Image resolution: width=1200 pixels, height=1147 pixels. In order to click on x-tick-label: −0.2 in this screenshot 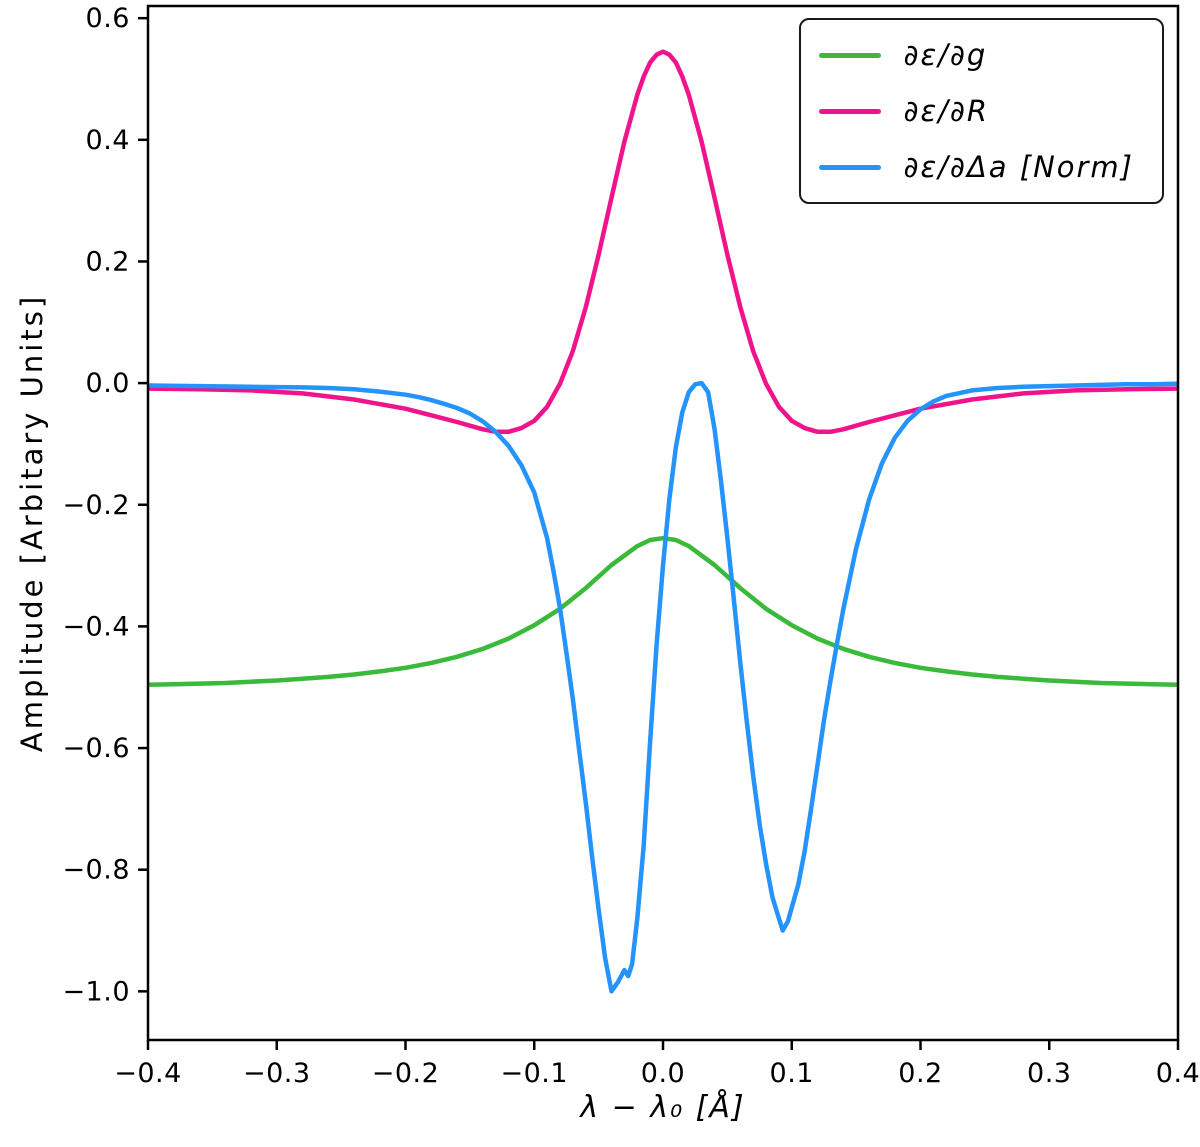, I will do `click(406, 1073)`.